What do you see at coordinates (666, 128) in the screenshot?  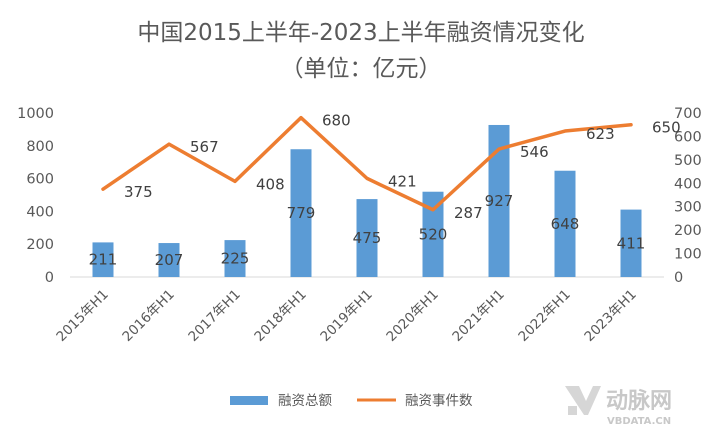 I see `line-data-label: 650` at bounding box center [666, 128].